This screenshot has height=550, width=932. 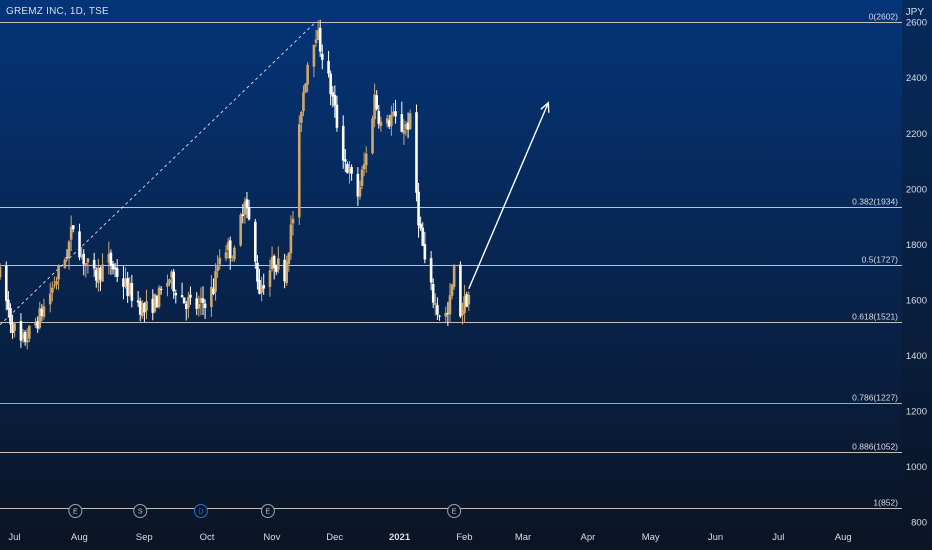 What do you see at coordinates (715, 537) in the screenshot?
I see `x-tick-label: Jun` at bounding box center [715, 537].